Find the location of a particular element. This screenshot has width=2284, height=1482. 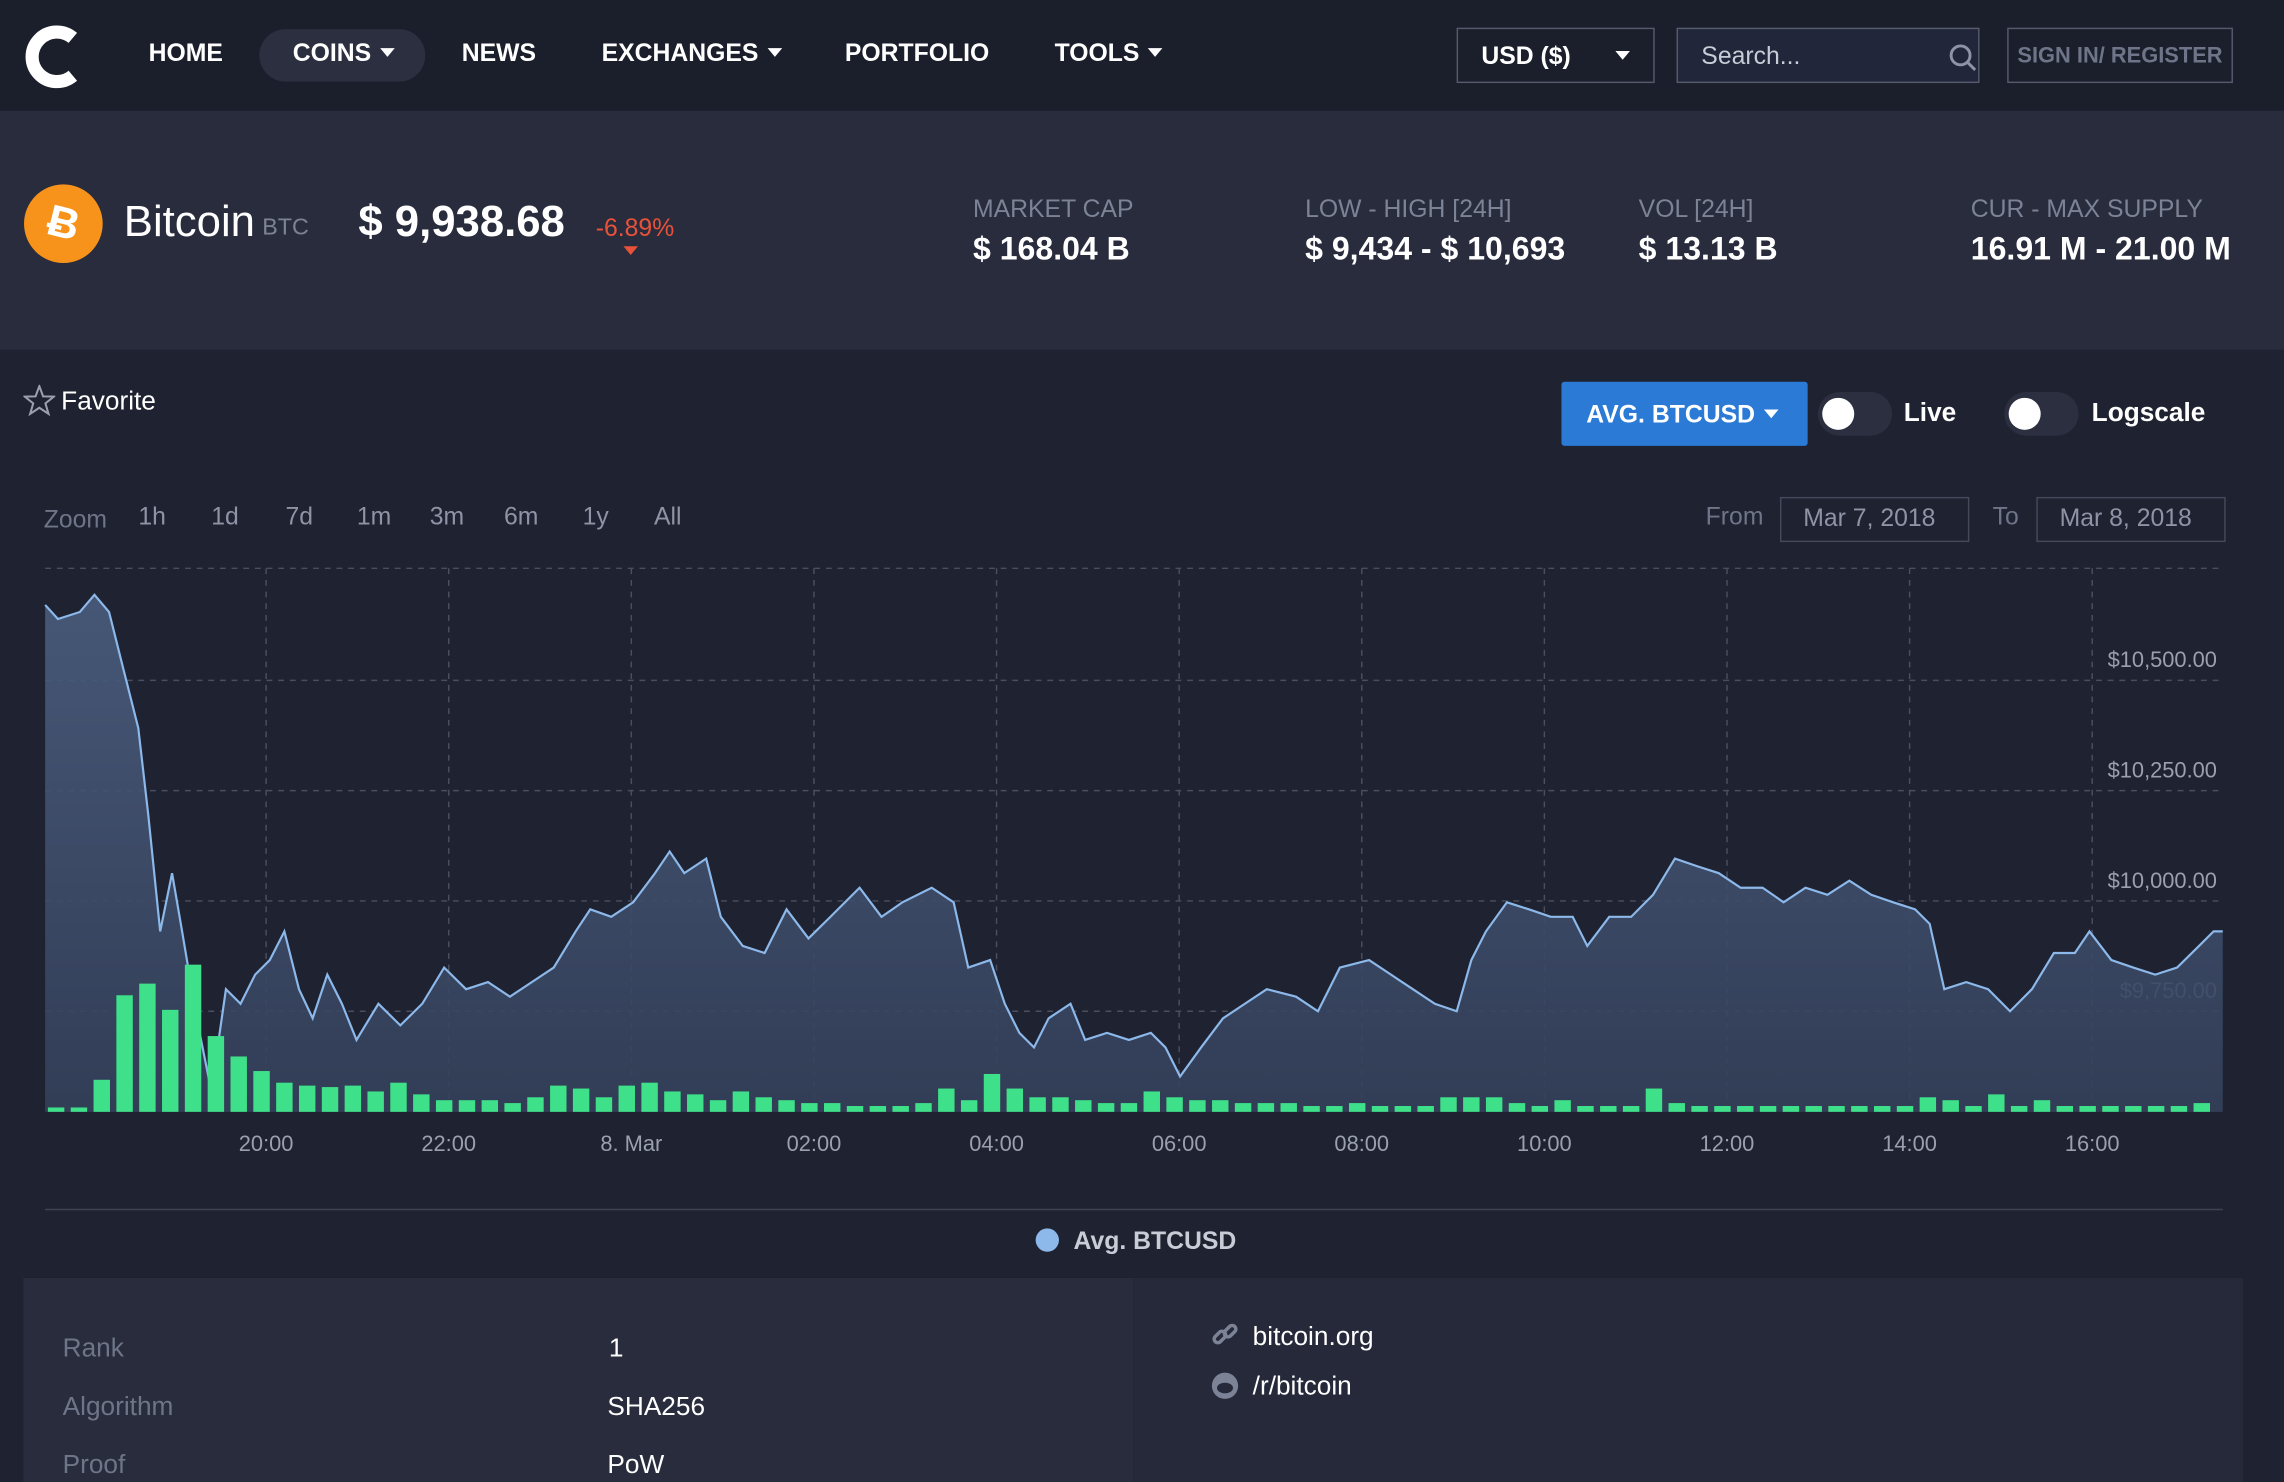

from-date: Mar 7, 2018 is located at coordinates (1874, 519).